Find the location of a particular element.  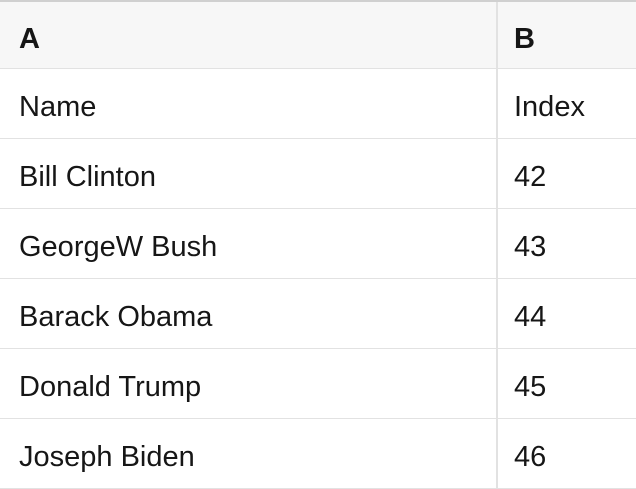

table-row: Bill Clinton 42 is located at coordinates (318, 174).